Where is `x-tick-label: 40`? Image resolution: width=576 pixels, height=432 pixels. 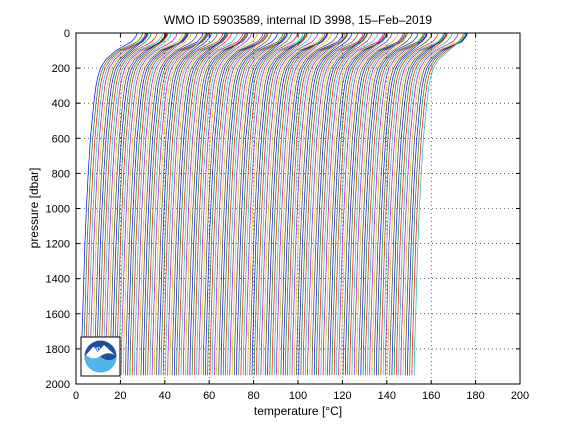 x-tick-label: 40 is located at coordinates (165, 396).